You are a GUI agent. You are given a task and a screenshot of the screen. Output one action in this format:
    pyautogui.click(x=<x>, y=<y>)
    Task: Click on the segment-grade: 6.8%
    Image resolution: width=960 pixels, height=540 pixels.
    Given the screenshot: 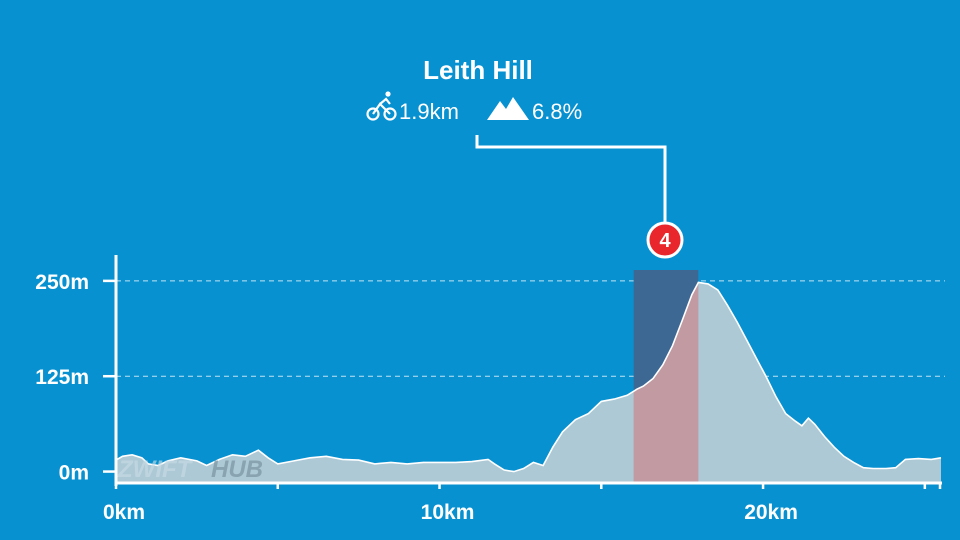 What is the action you would take?
    pyautogui.click(x=557, y=111)
    